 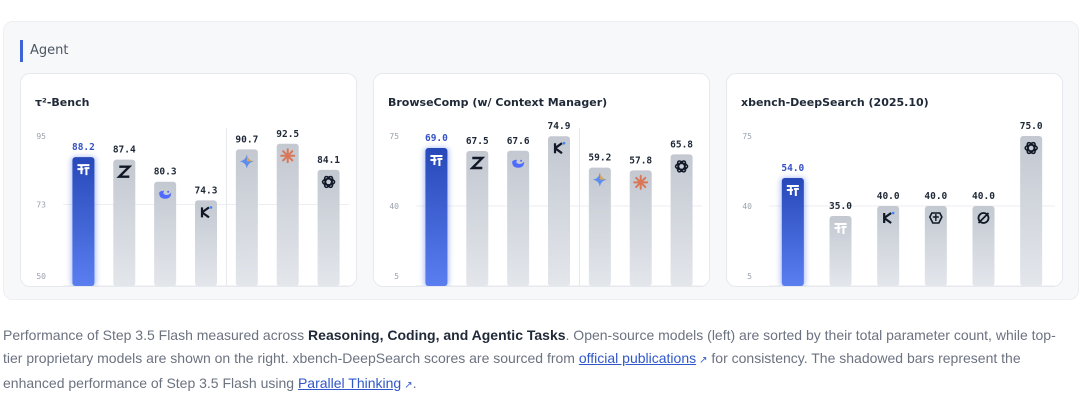 I want to click on bar-value-label: 88.2, so click(x=83, y=147).